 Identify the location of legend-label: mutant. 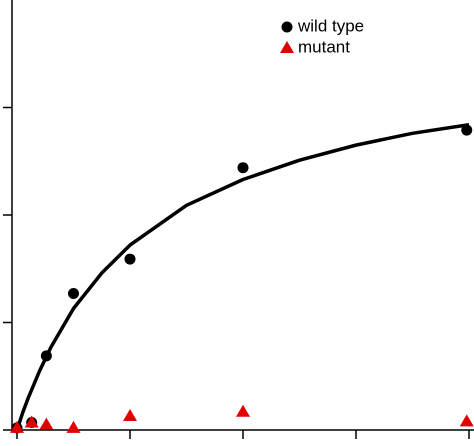
(324, 46).